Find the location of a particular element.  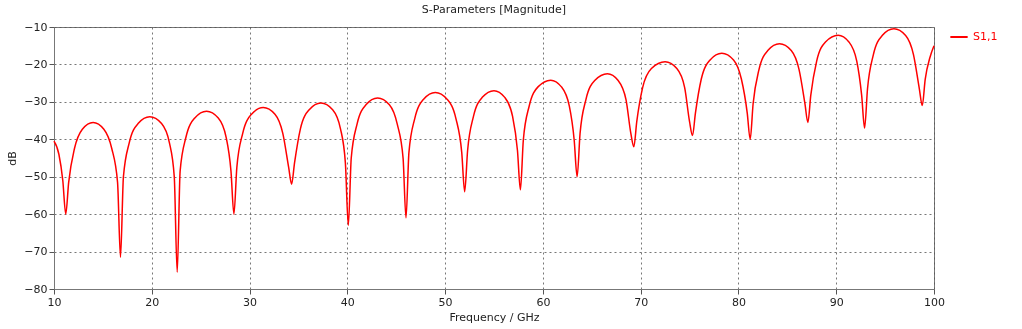

x-tick-label: 40 is located at coordinates (347, 302).